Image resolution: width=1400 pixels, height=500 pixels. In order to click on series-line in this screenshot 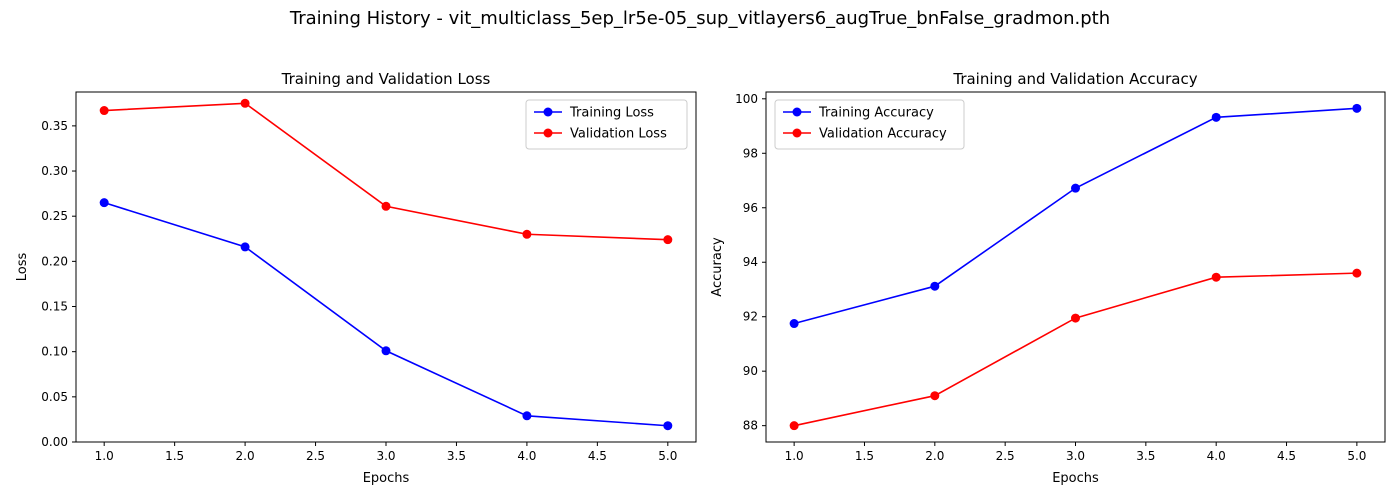, I will do `click(1075, 349)`.